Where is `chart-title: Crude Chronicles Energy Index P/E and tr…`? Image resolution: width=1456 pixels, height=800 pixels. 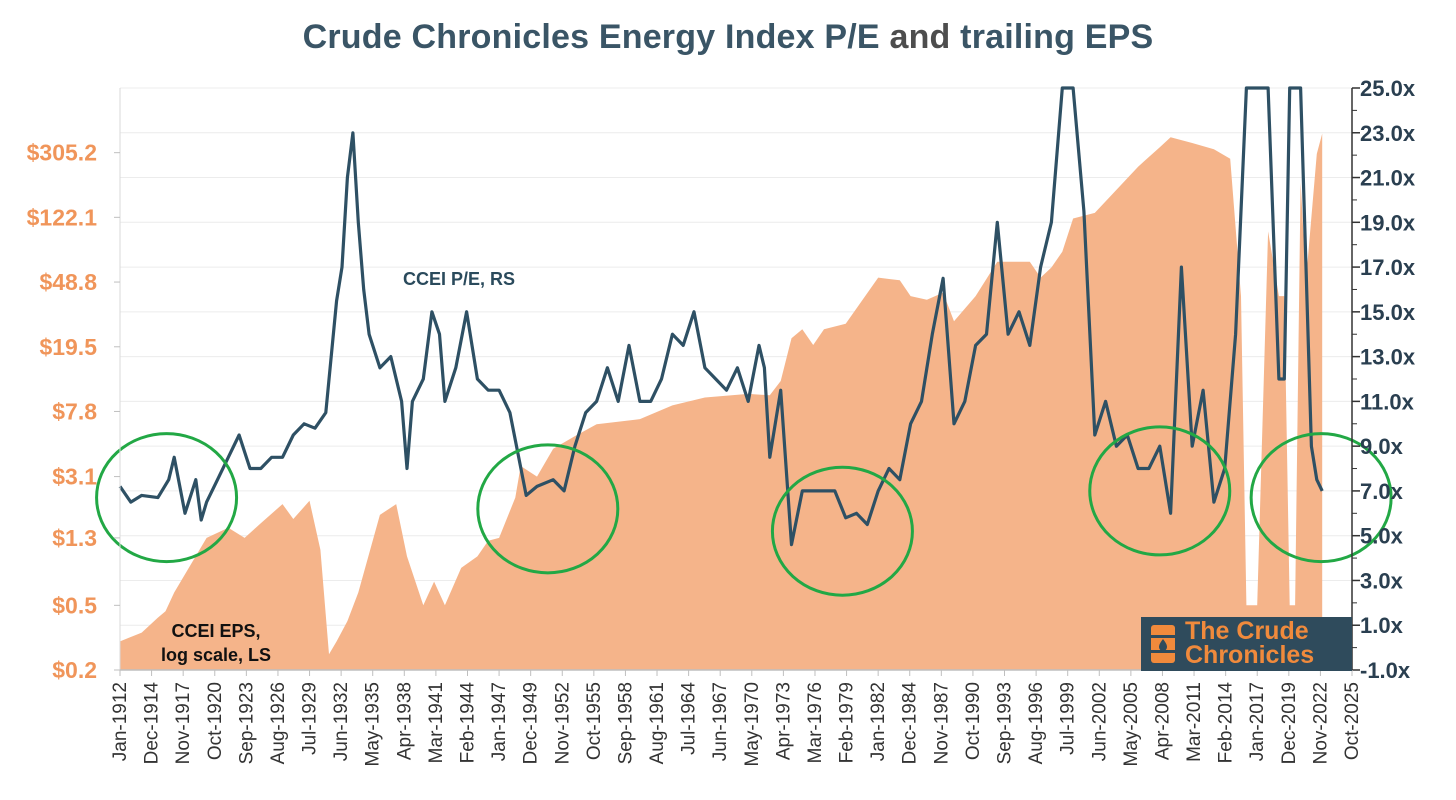
chart-title: Crude Chronicles Energy Index P/E and tr… is located at coordinates (728, 37).